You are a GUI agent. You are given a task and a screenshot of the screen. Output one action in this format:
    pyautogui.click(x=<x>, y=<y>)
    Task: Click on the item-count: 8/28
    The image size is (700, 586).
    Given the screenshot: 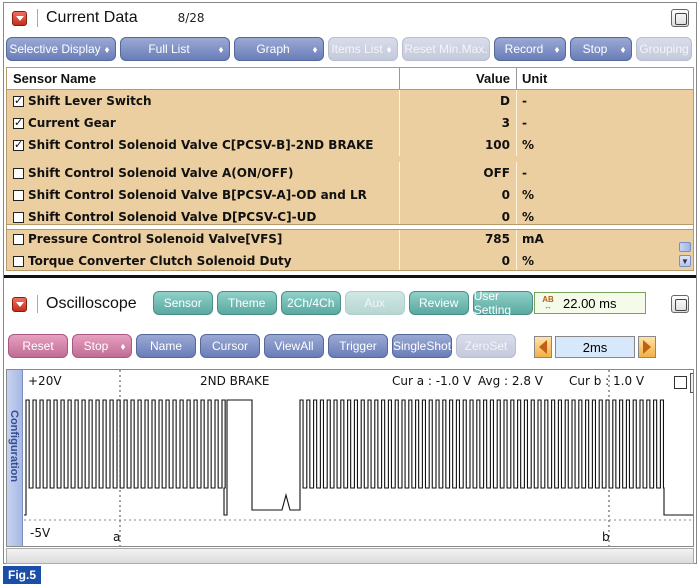 What is the action you would take?
    pyautogui.click(x=191, y=18)
    